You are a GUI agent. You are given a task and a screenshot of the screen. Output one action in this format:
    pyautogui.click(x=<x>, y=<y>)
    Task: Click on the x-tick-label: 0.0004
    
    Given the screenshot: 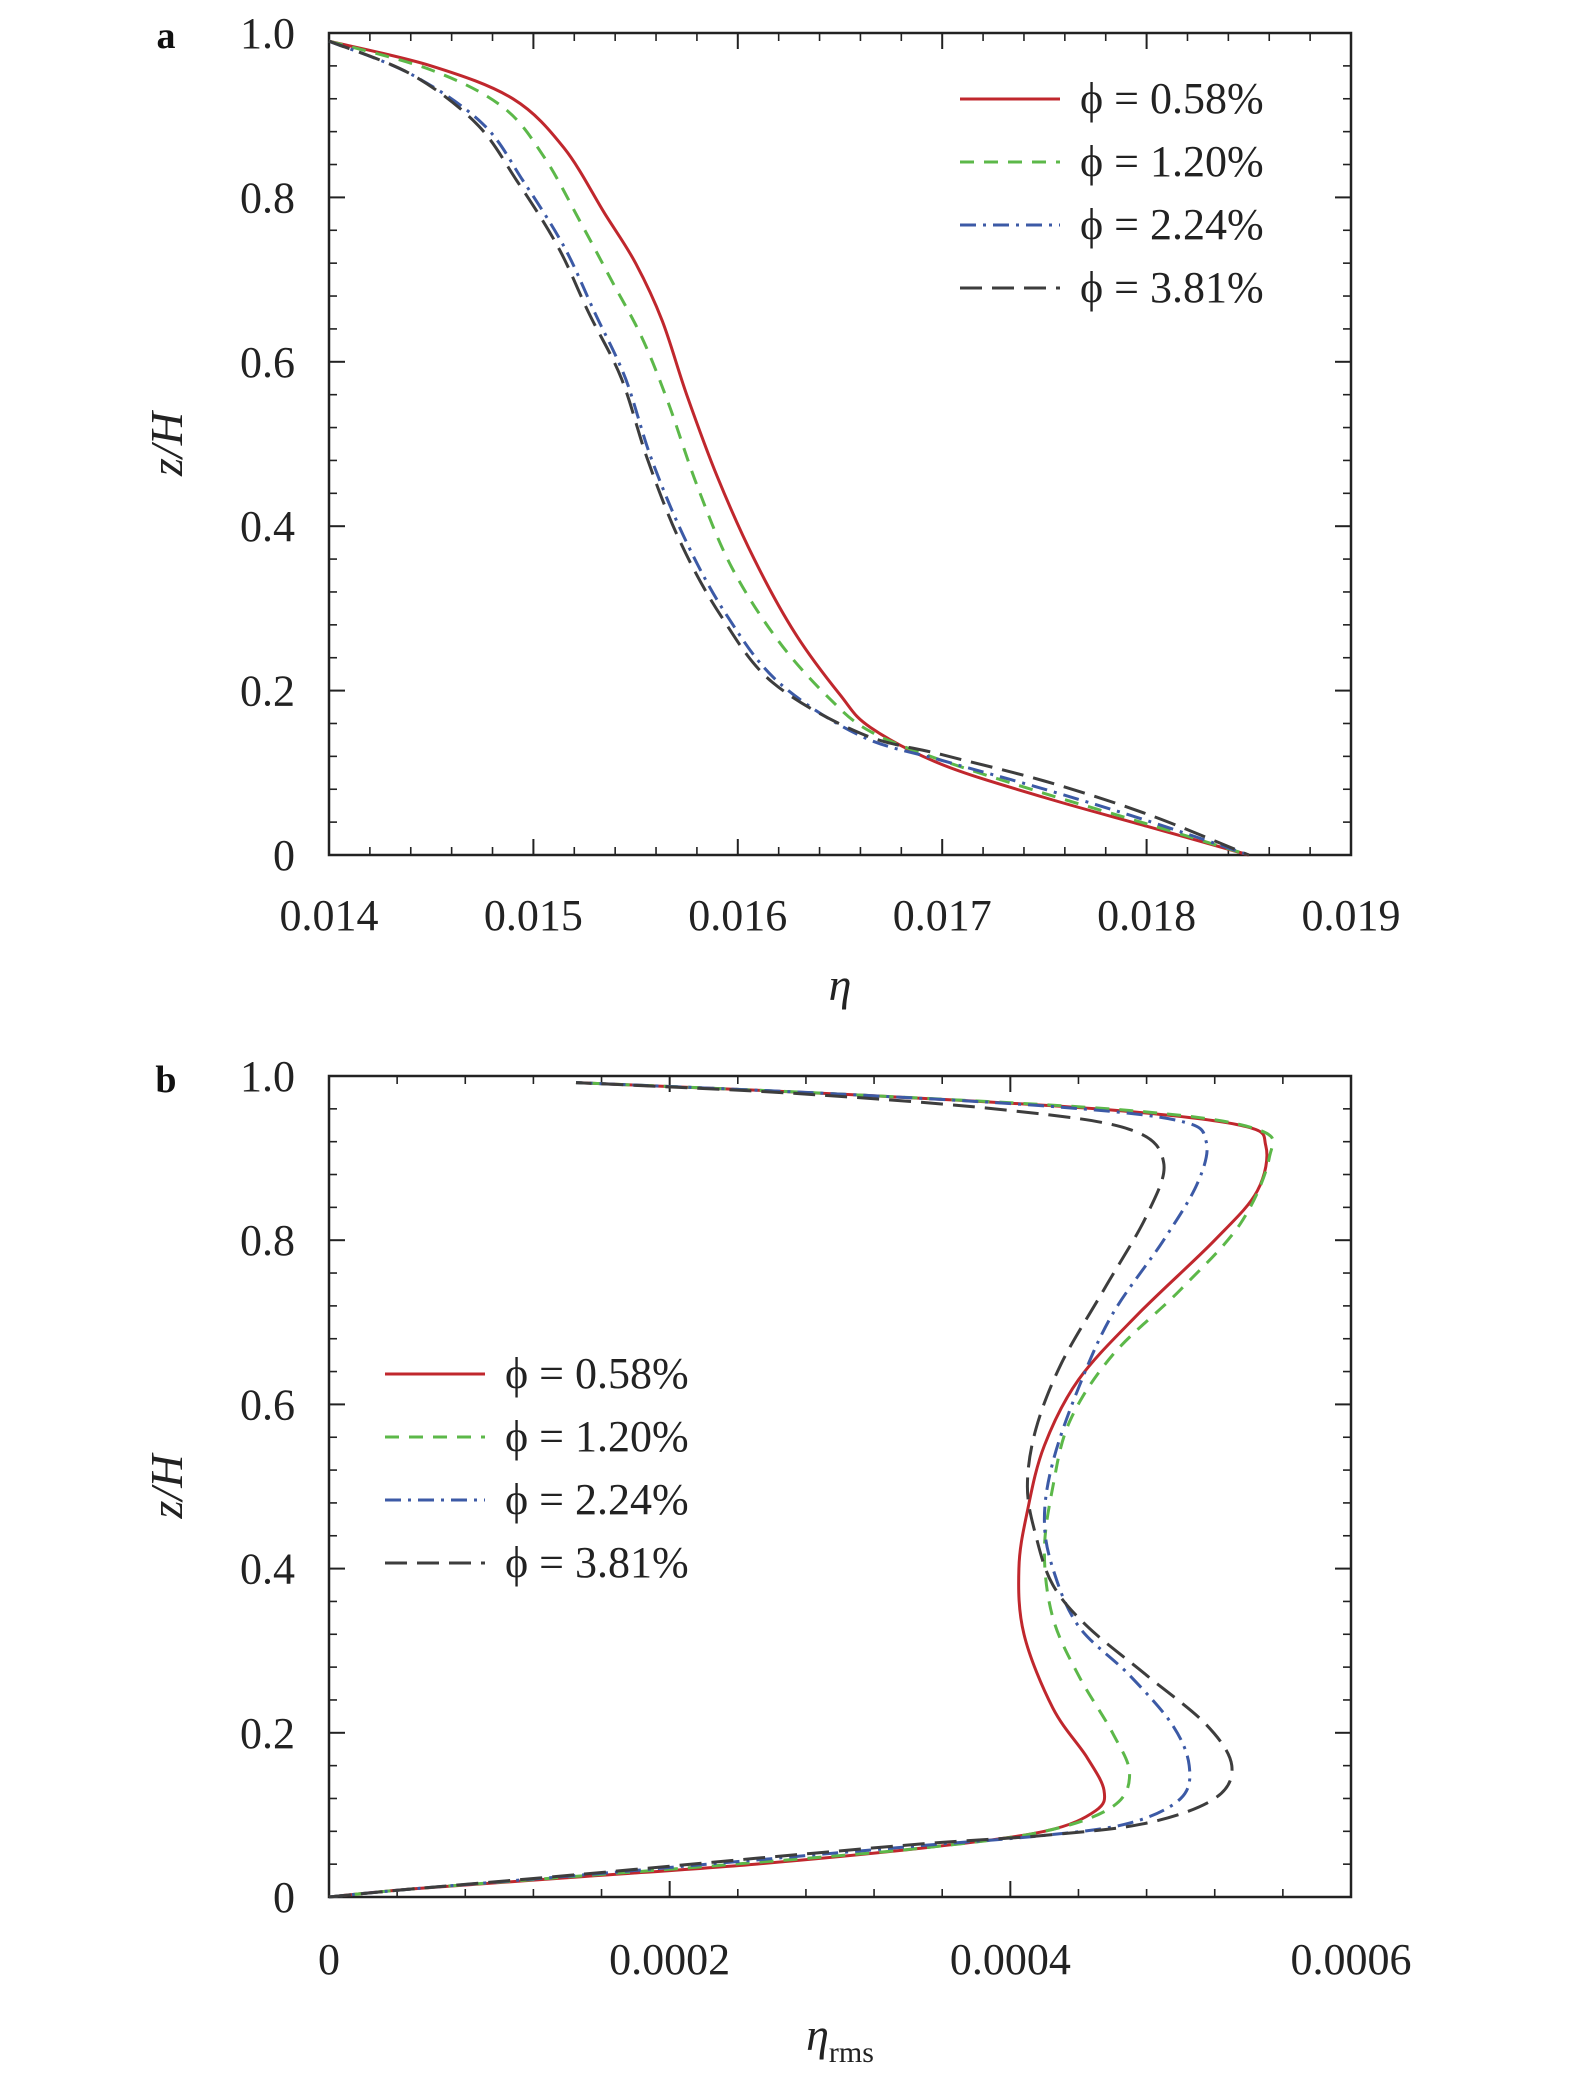 What is the action you would take?
    pyautogui.click(x=1010, y=1959)
    